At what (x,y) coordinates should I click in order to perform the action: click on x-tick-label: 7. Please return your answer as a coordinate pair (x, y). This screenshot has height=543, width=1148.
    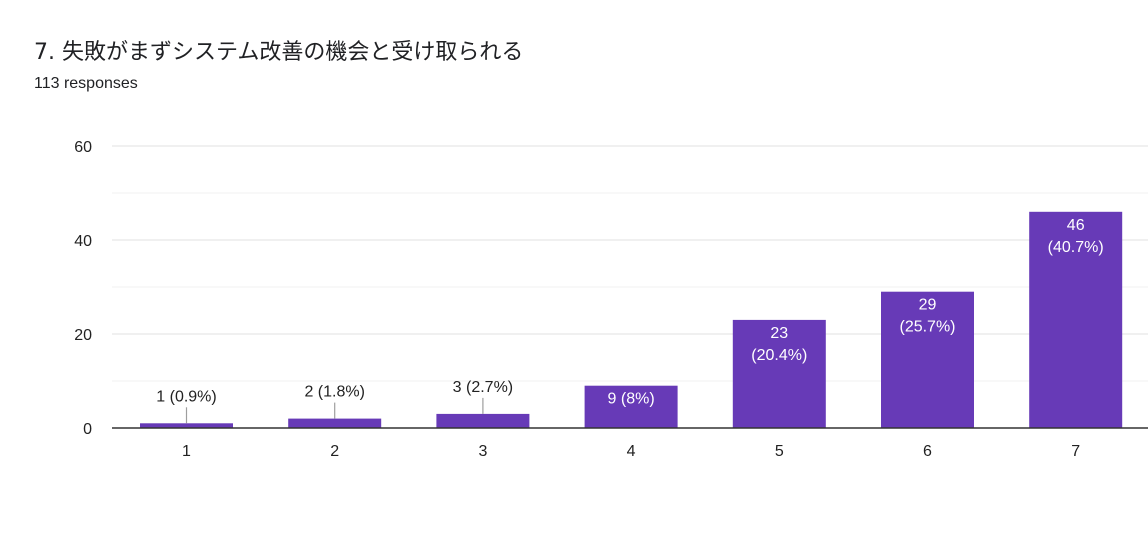
    Looking at the image, I should click on (1075, 451).